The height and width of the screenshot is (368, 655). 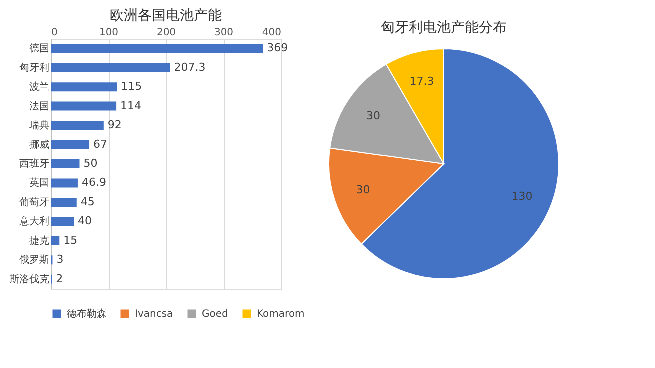 What do you see at coordinates (40, 106) in the screenshot?
I see `y-tick-label: 法国` at bounding box center [40, 106].